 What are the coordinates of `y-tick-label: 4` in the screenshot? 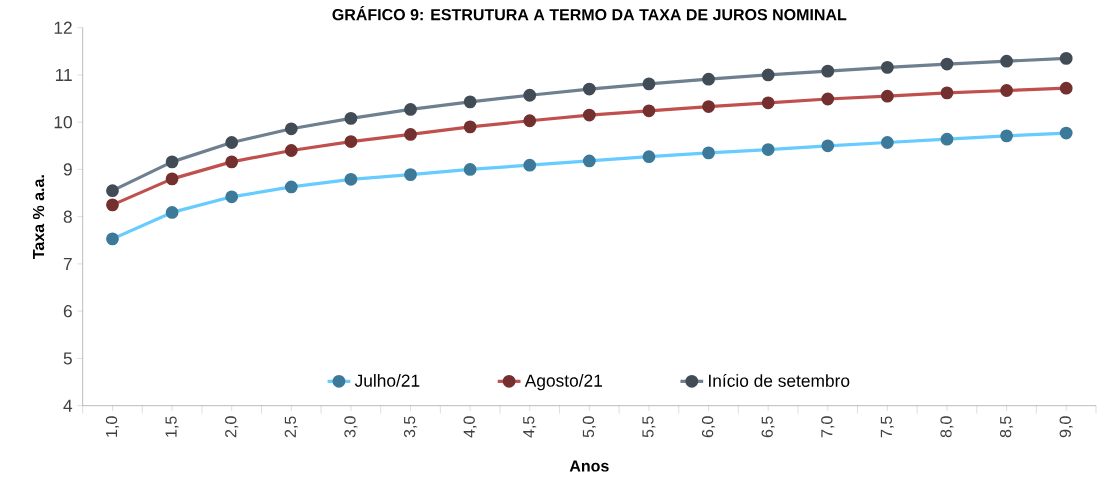 It's located at (68, 405).